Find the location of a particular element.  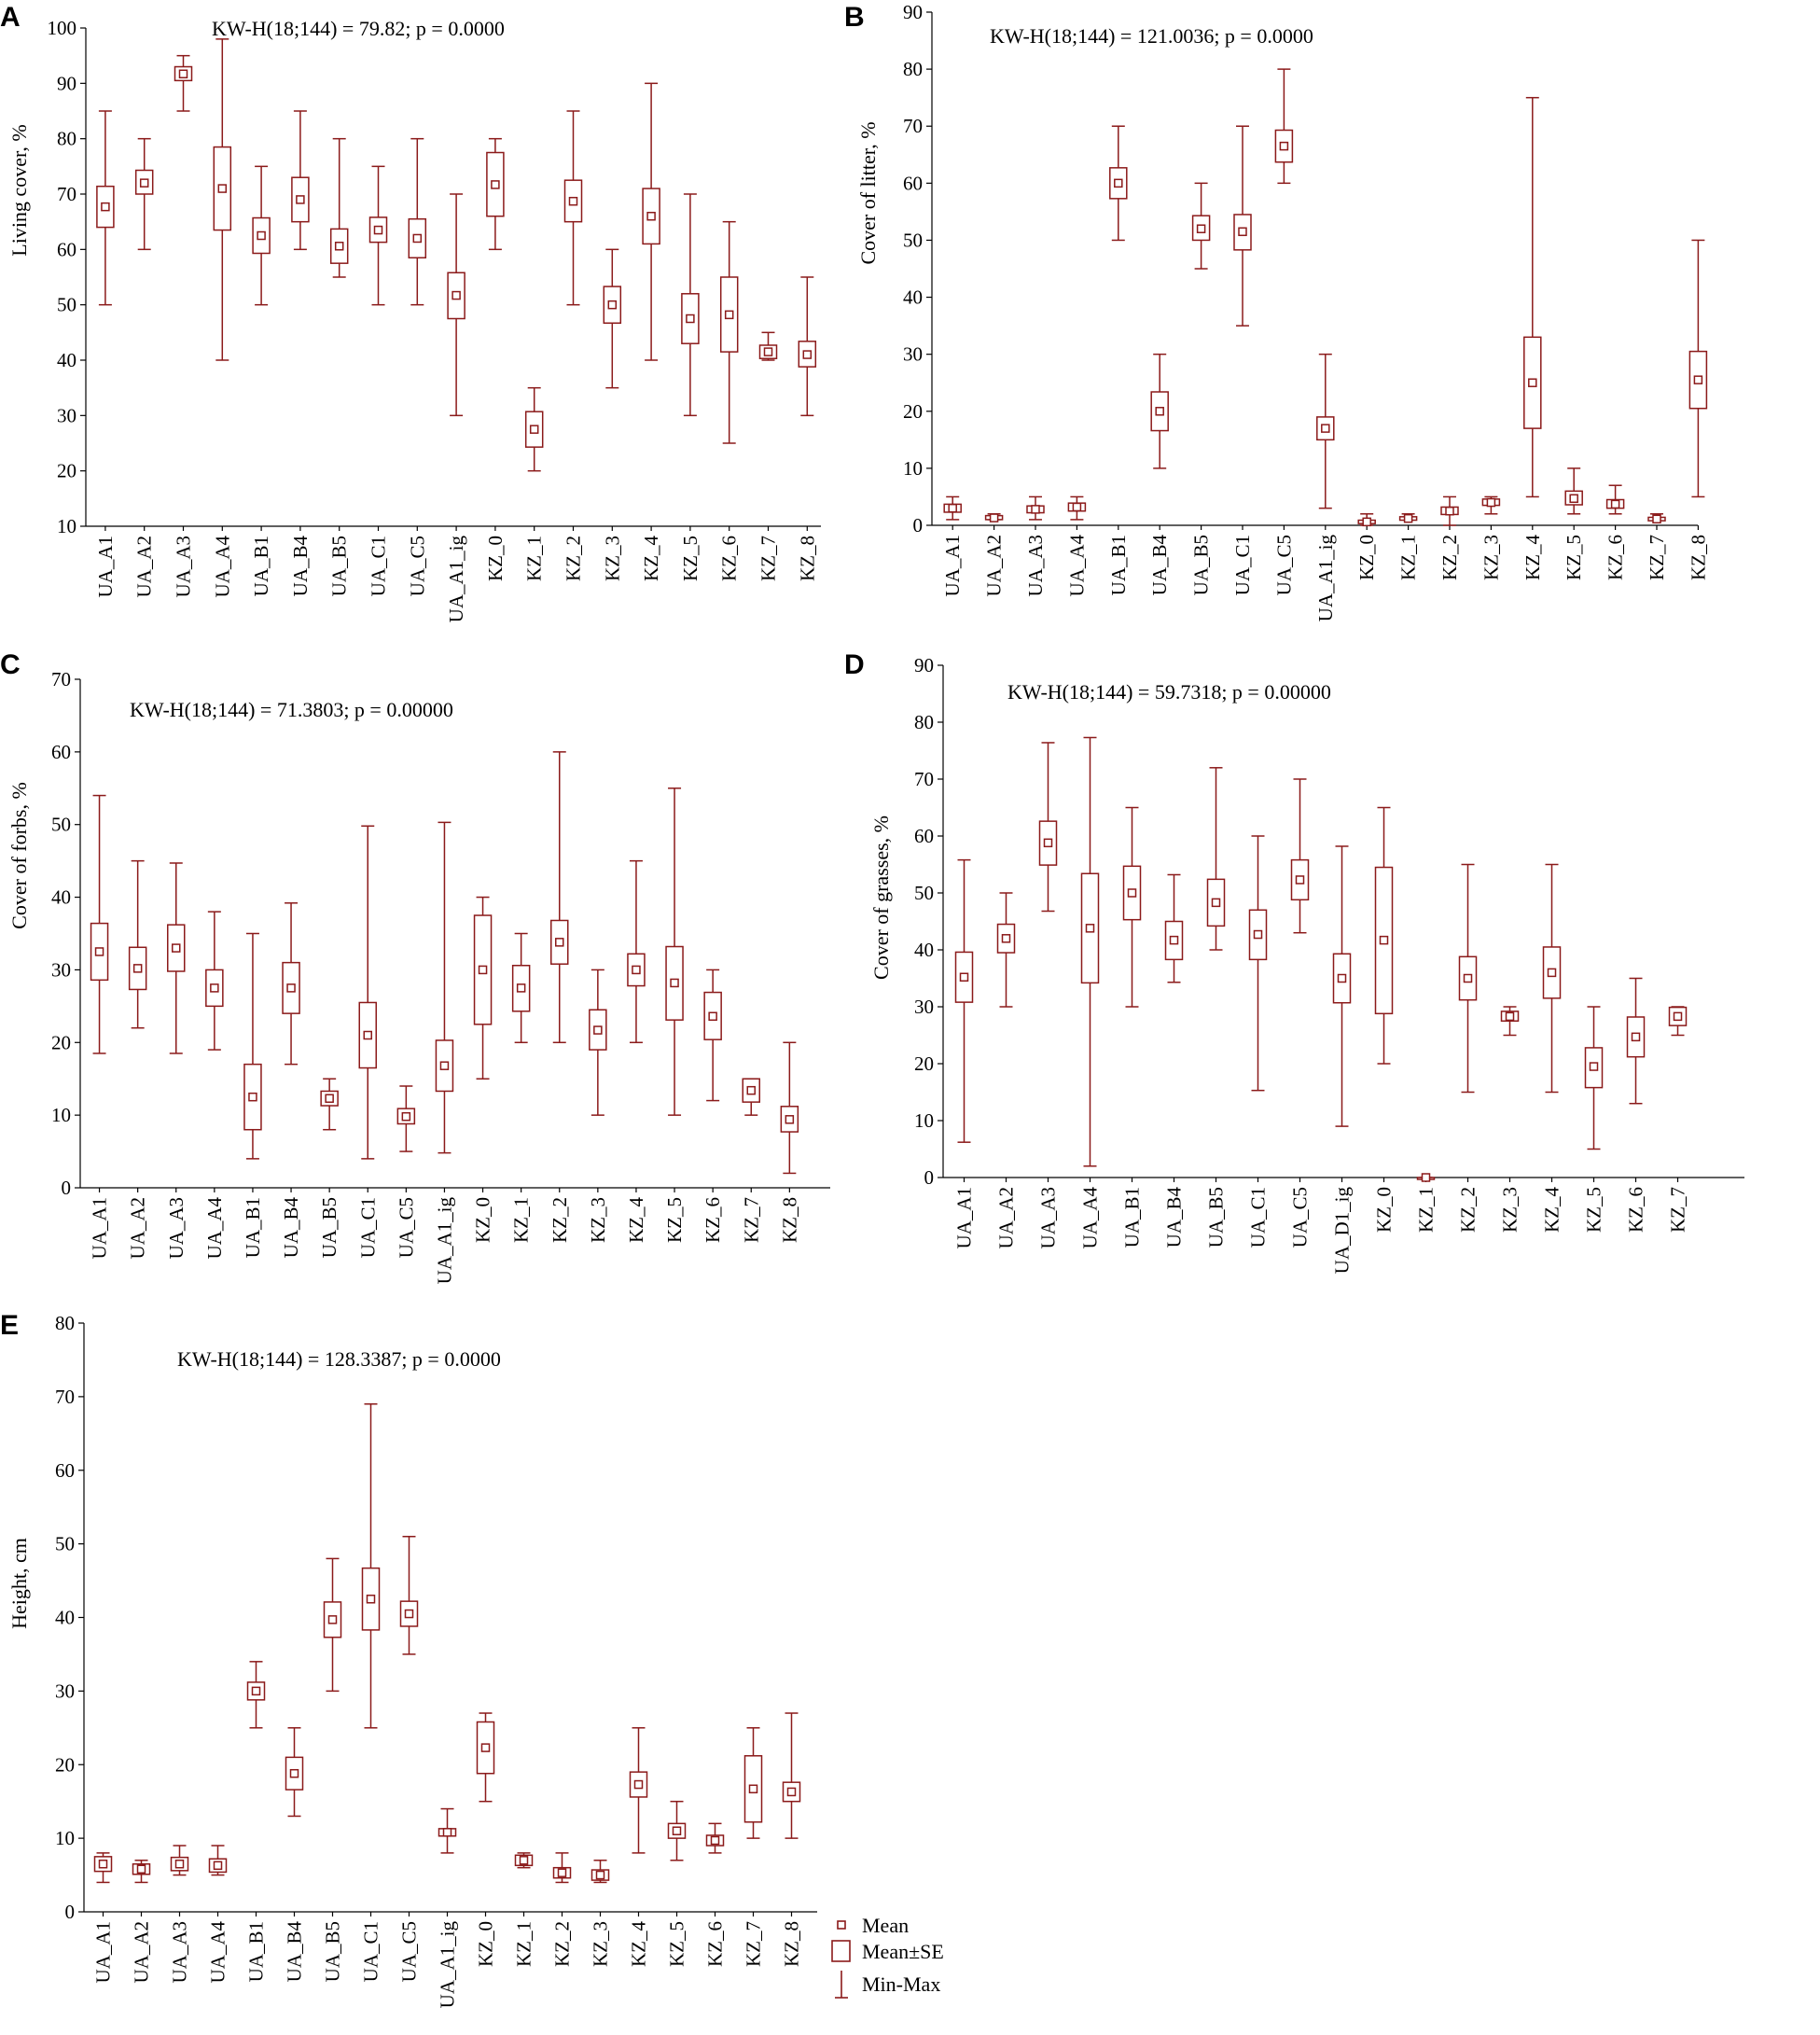

y-tick-label: 60 is located at coordinates (924, 836).